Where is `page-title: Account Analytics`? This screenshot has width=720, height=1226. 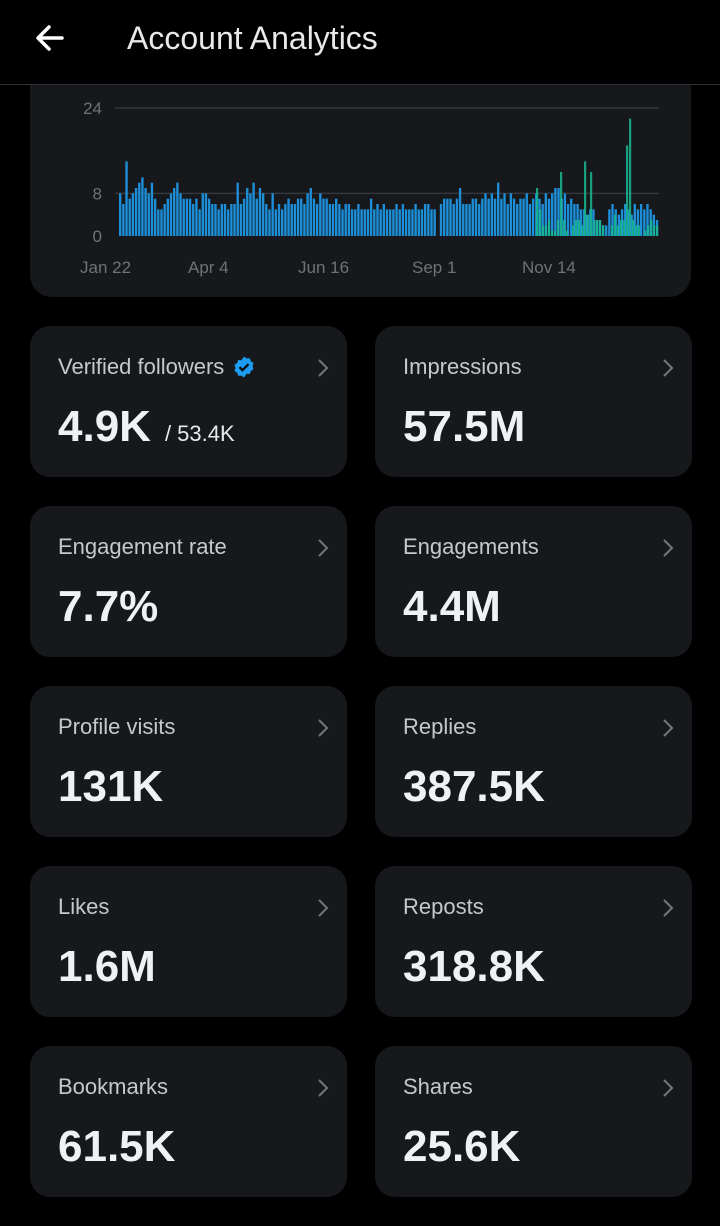
page-title: Account Analytics is located at coordinates (252, 38).